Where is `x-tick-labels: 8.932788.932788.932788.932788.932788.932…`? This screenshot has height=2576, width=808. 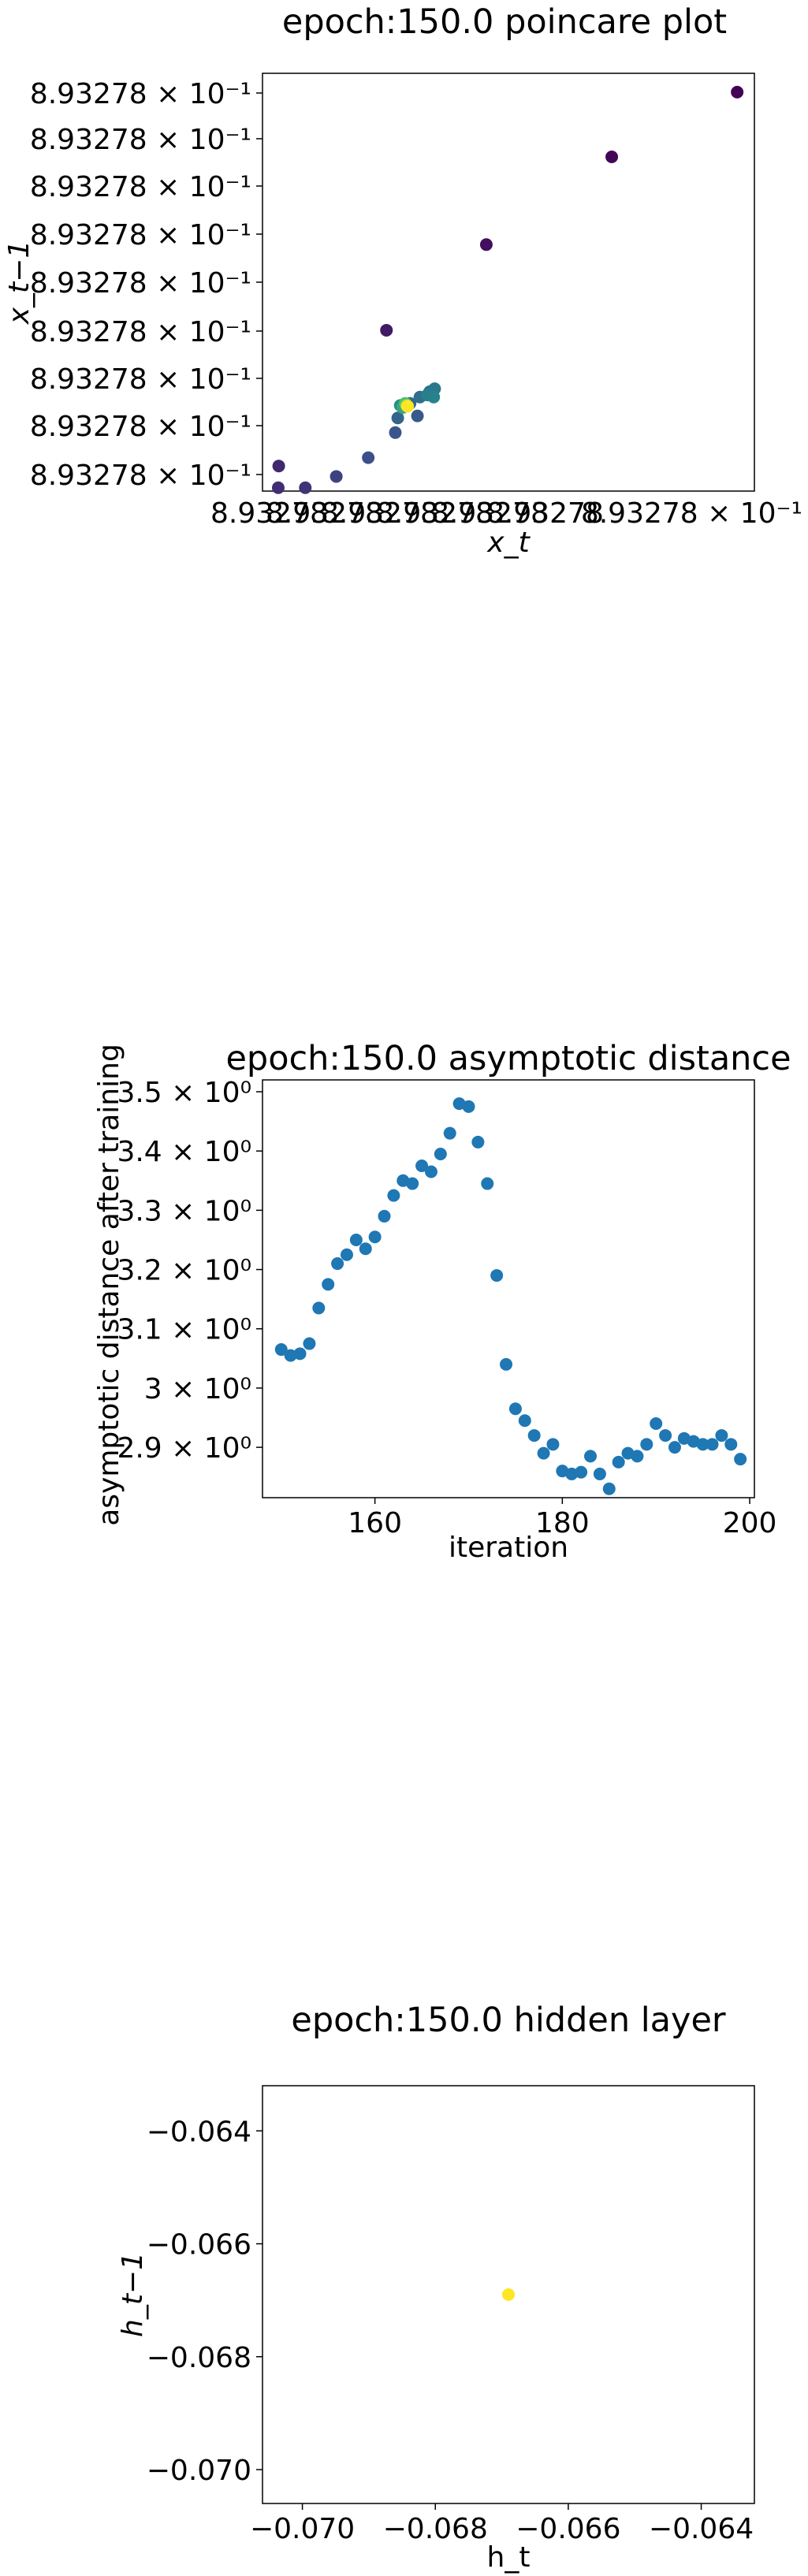
x-tick-labels: 8.932788.932788.932788.932788.932788.932… is located at coordinates (506, 513).